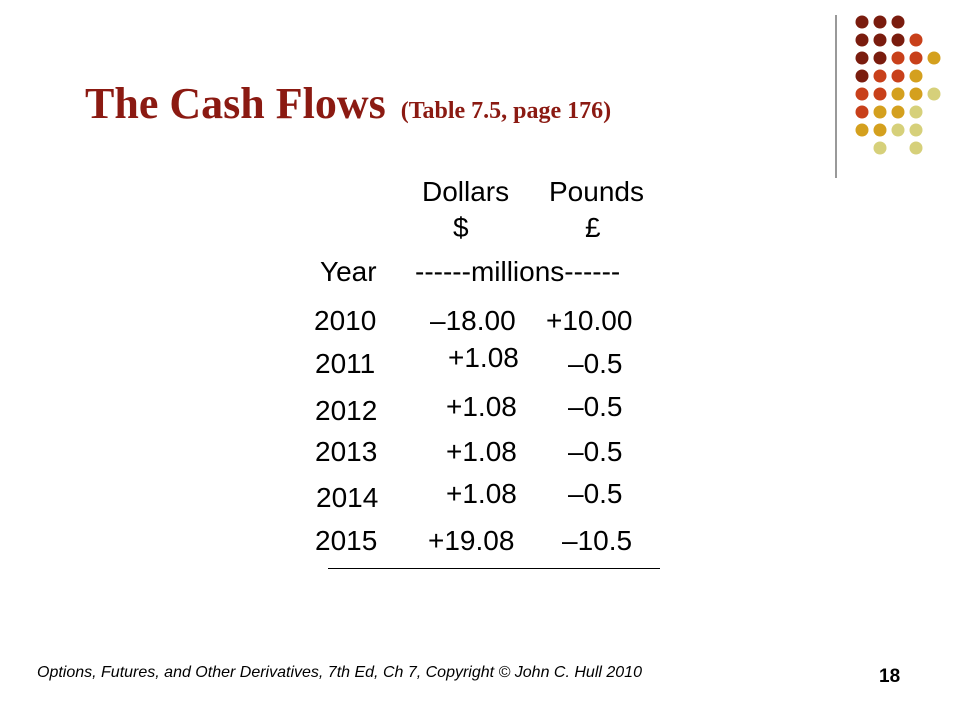 The height and width of the screenshot is (720, 960). What do you see at coordinates (473, 320) in the screenshot?
I see `row-dollars: –18.00` at bounding box center [473, 320].